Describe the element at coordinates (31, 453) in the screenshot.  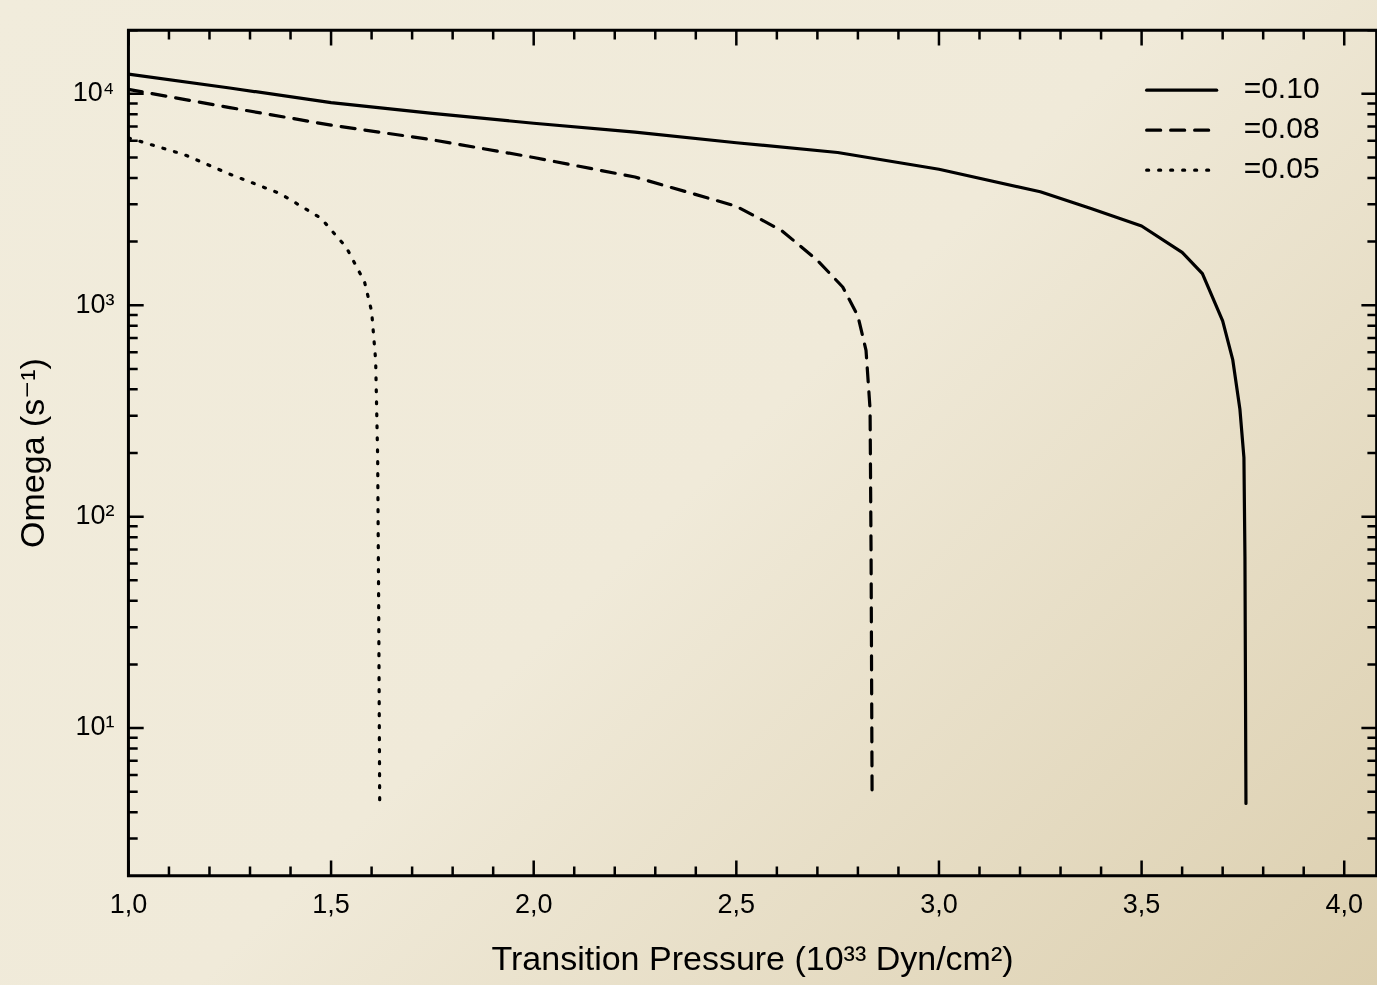
I see `y-axis-title: Omega (s⁻¹)` at that location.